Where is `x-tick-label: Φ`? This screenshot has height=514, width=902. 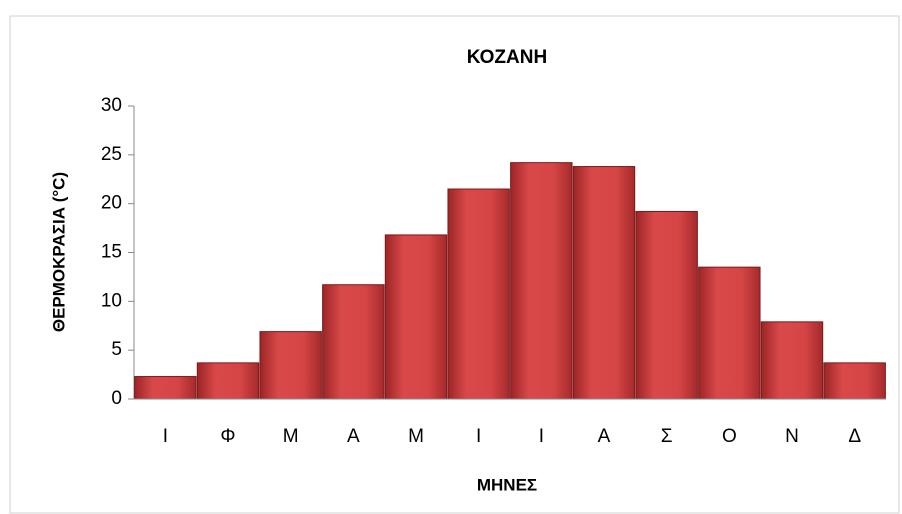
x-tick-label: Φ is located at coordinates (227, 436).